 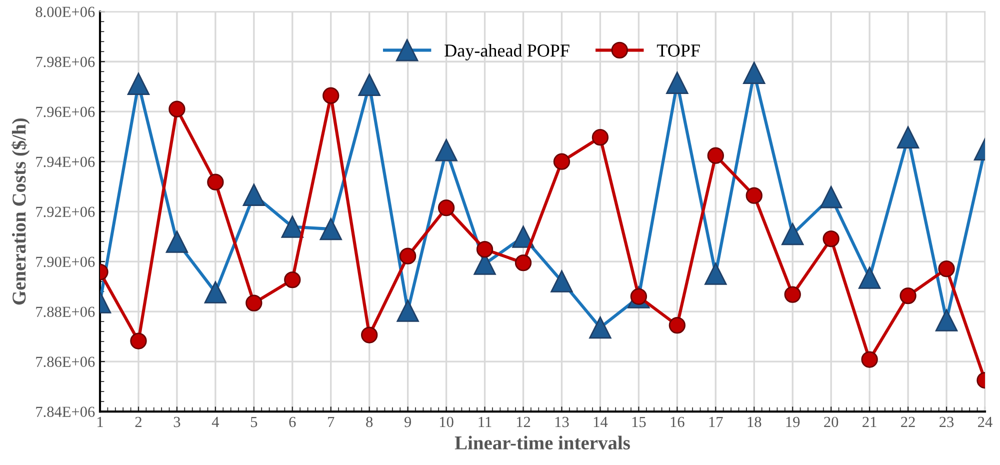 I want to click on x-tick-label: 11, so click(x=485, y=421).